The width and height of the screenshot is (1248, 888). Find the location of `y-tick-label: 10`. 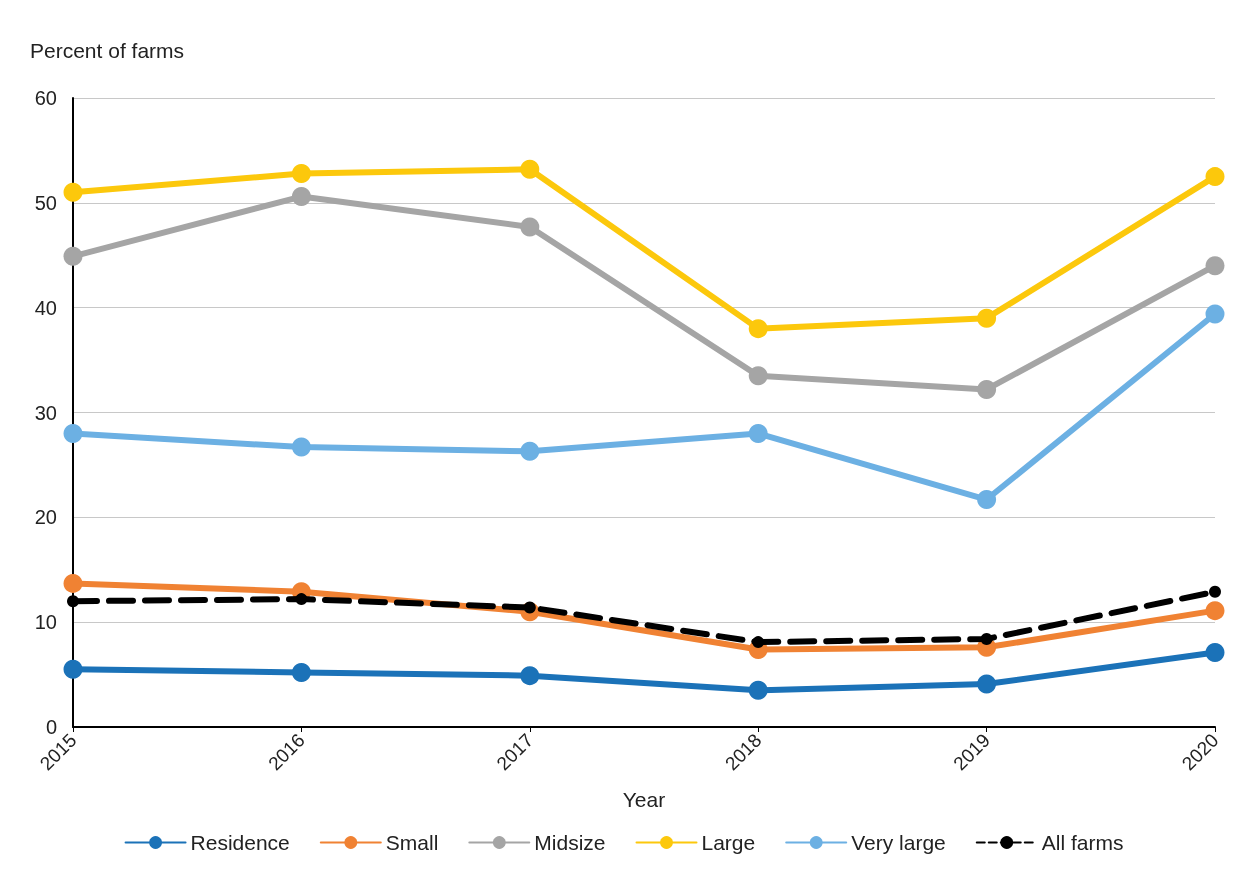

y-tick-label: 10 is located at coordinates (45, 622).